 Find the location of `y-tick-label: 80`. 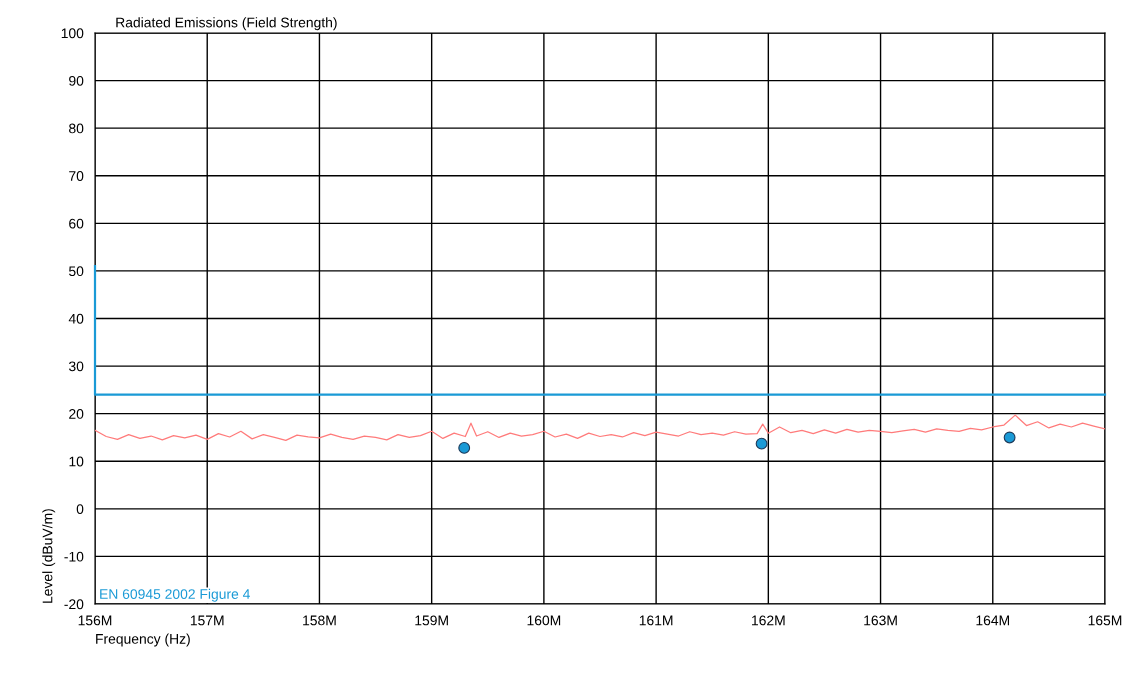

y-tick-label: 80 is located at coordinates (76, 128).